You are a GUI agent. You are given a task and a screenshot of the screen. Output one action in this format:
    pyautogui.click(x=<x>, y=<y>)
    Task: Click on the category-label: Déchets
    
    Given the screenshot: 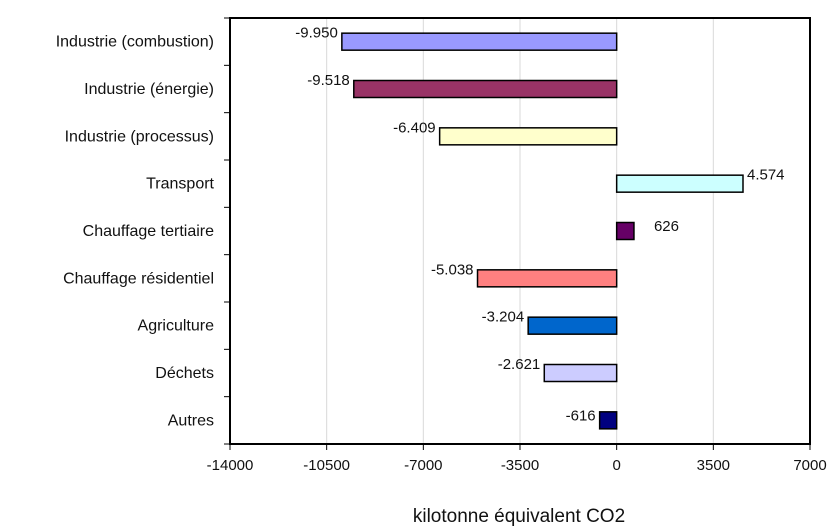 What is the action you would take?
    pyautogui.click(x=184, y=373)
    